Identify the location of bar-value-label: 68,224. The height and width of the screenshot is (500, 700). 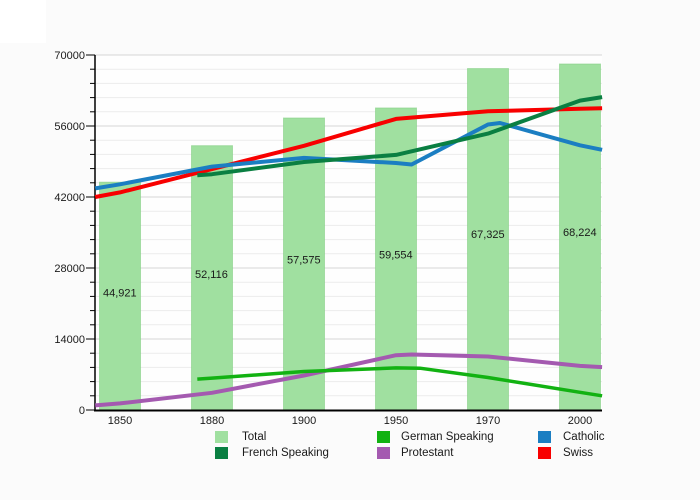
(580, 233).